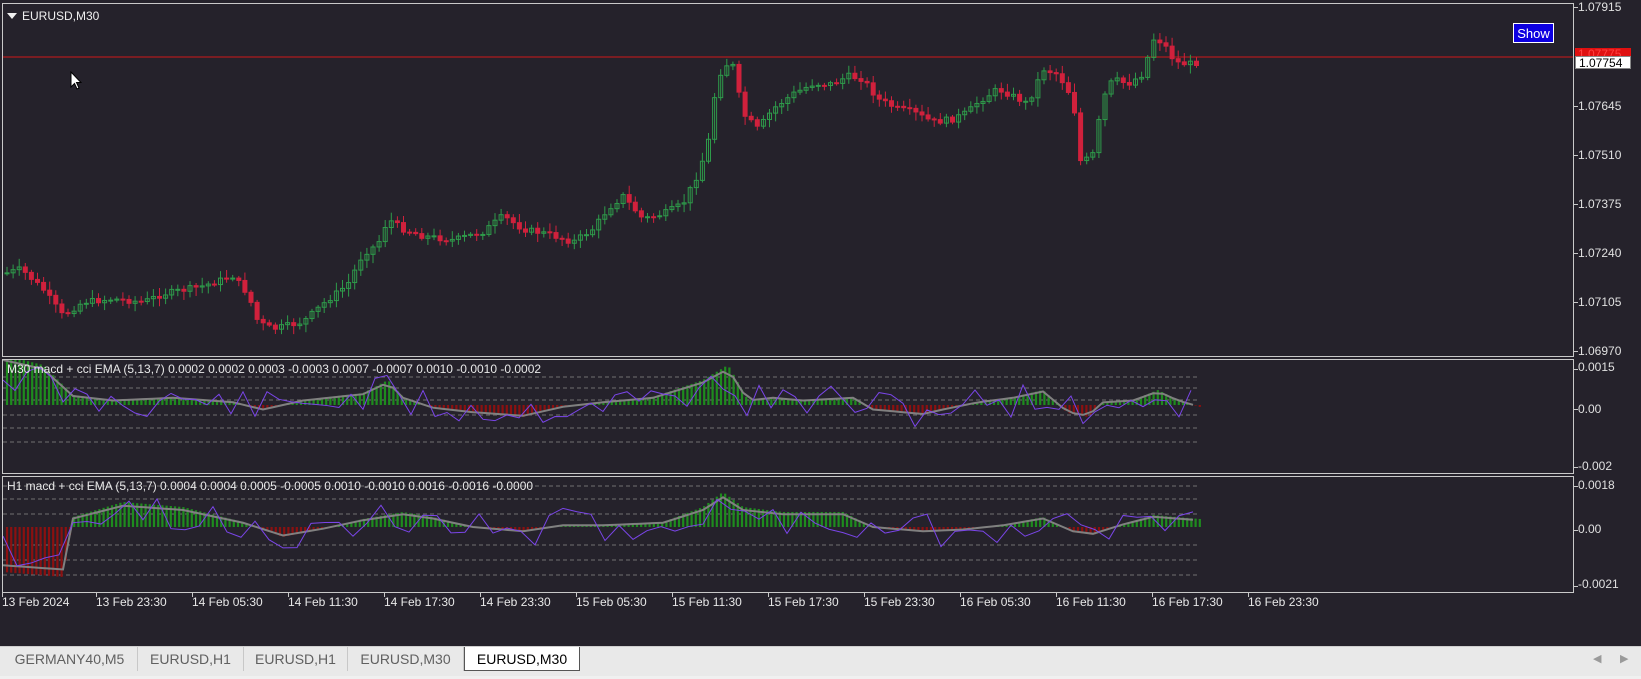 This screenshot has width=1641, height=679. Describe the element at coordinates (1624, 659) in the screenshot. I see `scroll-right-icon: ▶` at that location.